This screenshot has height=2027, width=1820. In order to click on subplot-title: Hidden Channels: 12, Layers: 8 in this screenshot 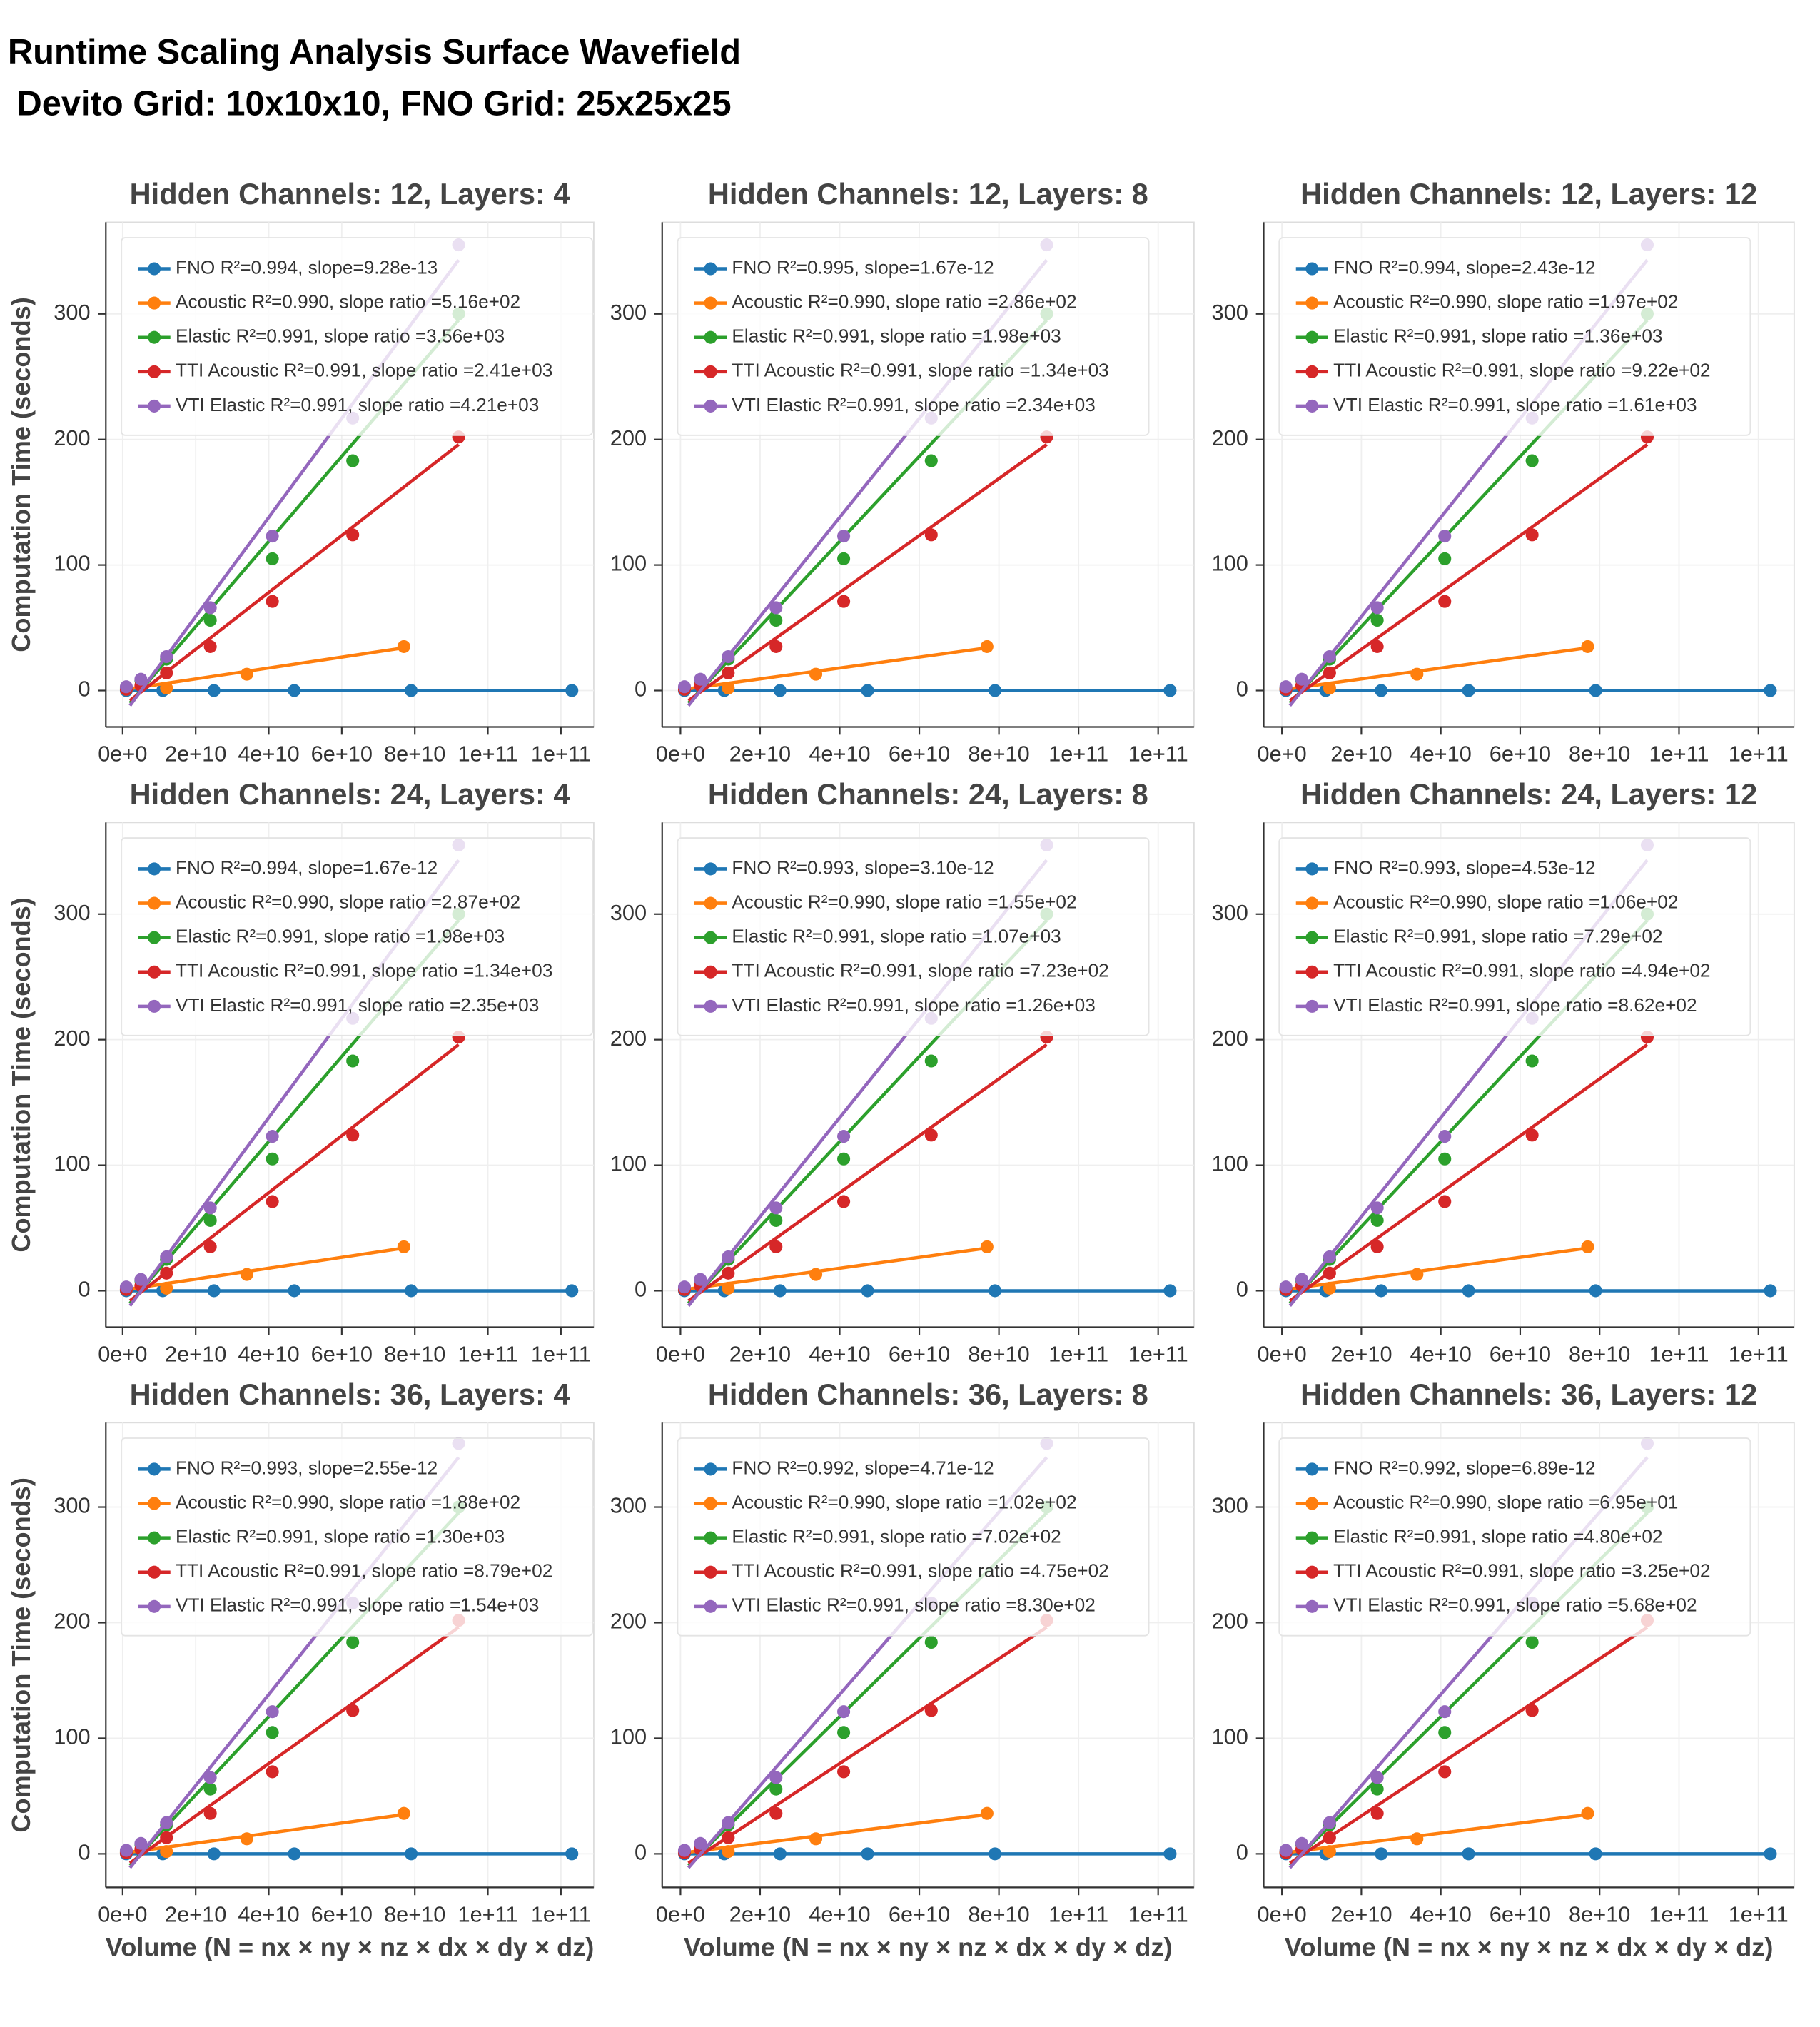, I will do `click(928, 194)`.